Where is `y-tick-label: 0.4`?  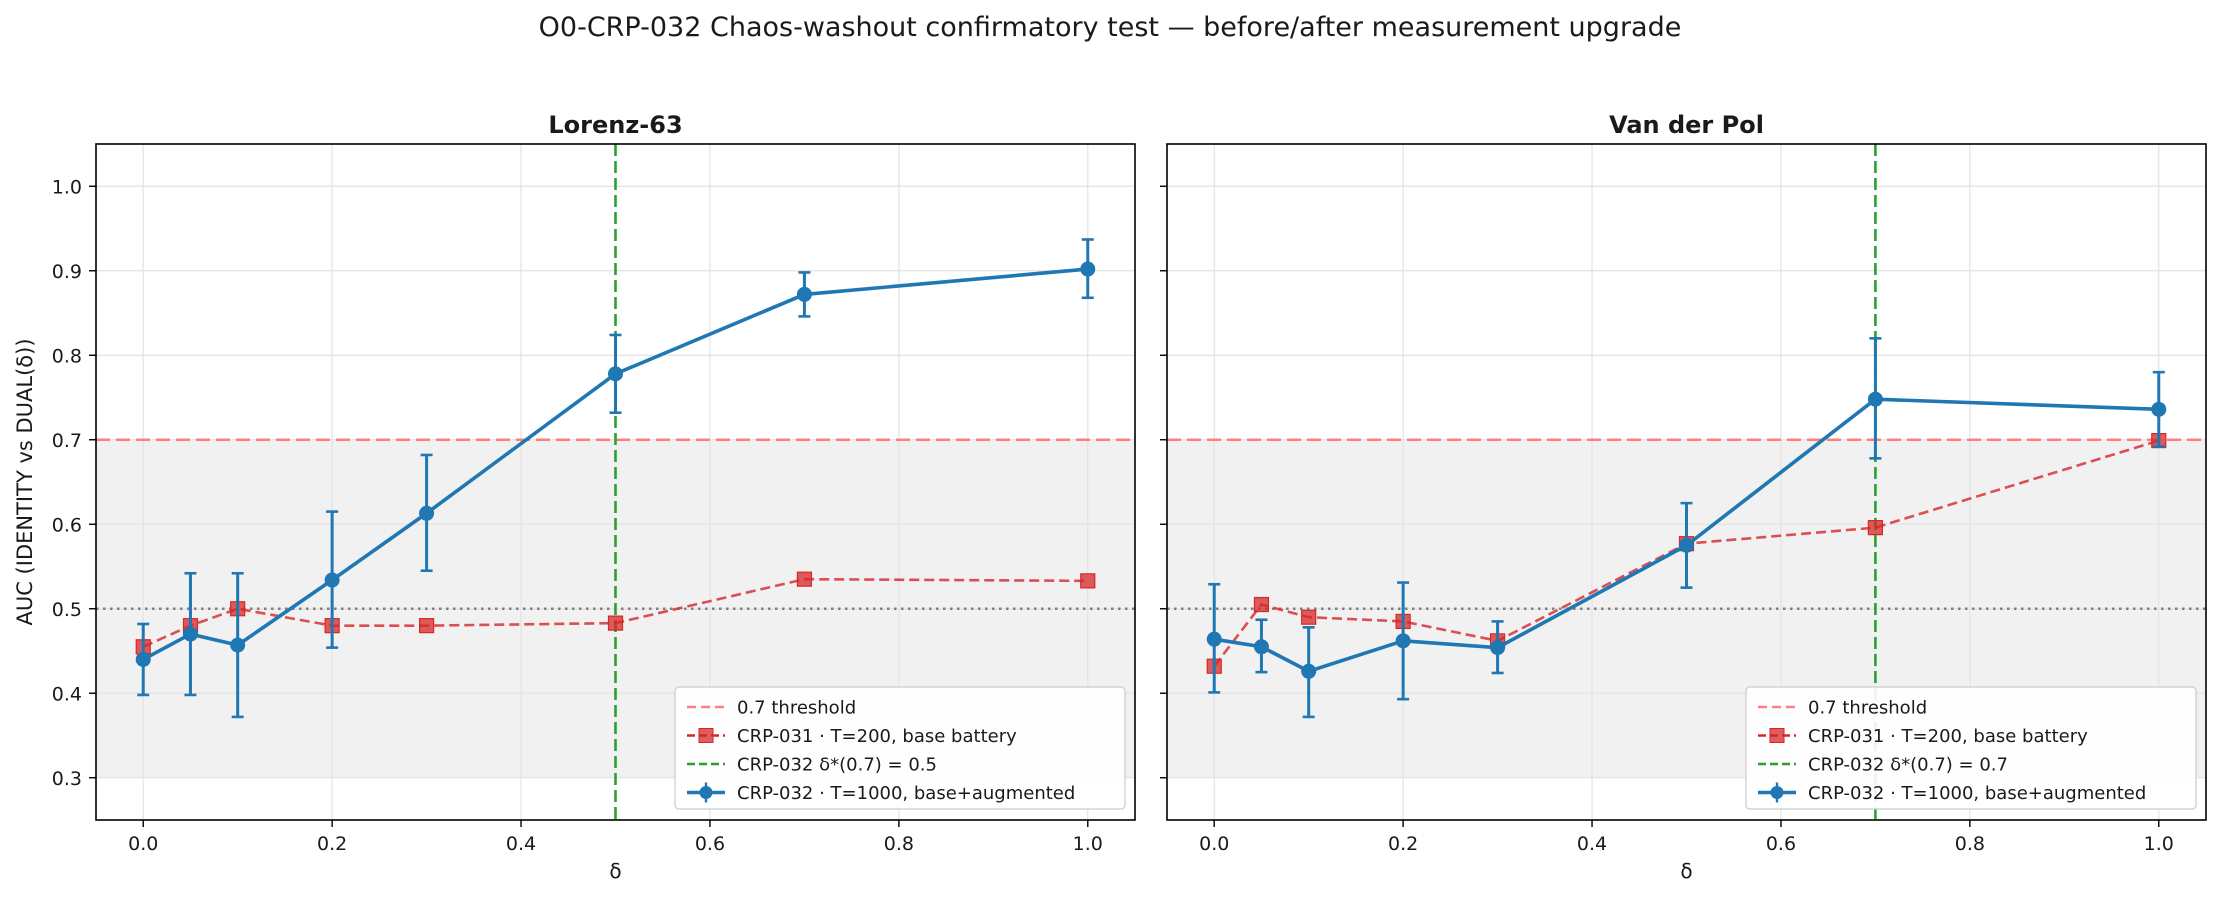 y-tick-label: 0.4 is located at coordinates (67, 694).